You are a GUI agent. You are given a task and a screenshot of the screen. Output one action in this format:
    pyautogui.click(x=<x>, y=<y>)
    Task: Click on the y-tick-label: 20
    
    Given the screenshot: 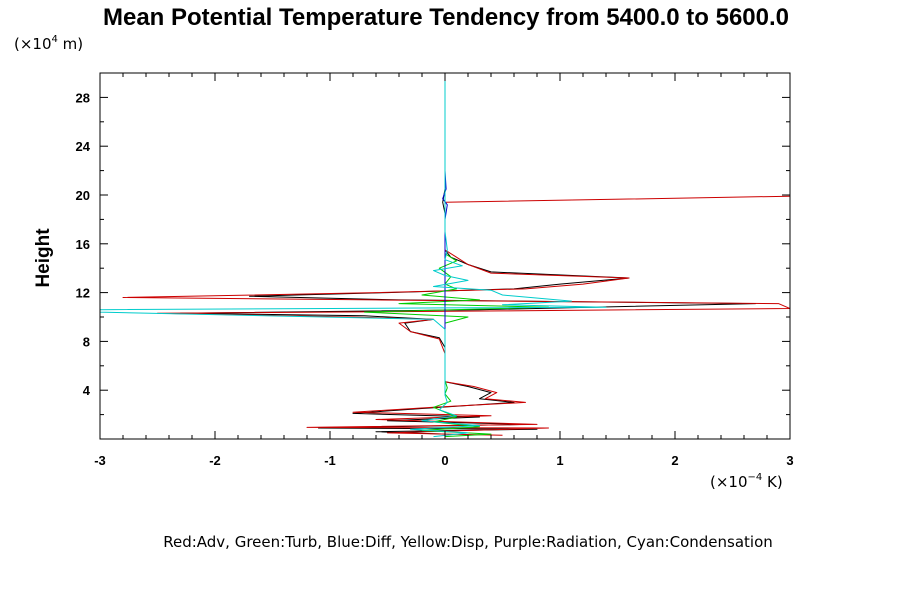 What is the action you would take?
    pyautogui.click(x=83, y=195)
    